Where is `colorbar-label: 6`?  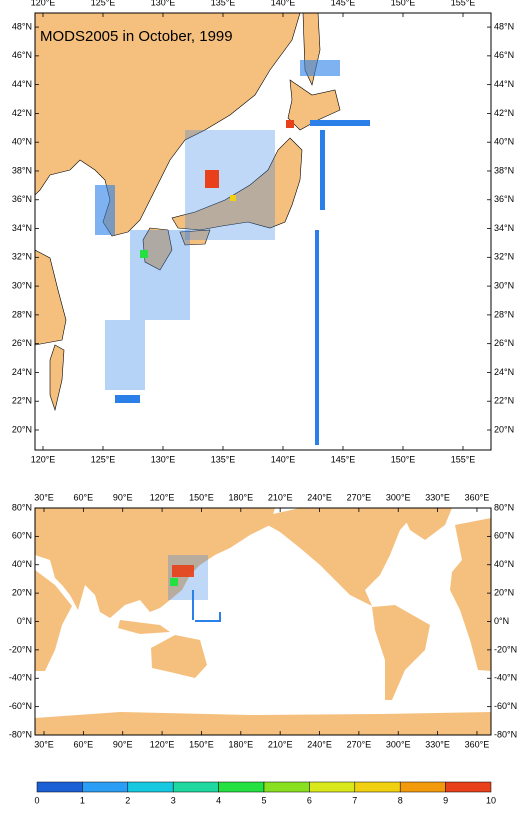 colorbar-label: 6 is located at coordinates (309, 800).